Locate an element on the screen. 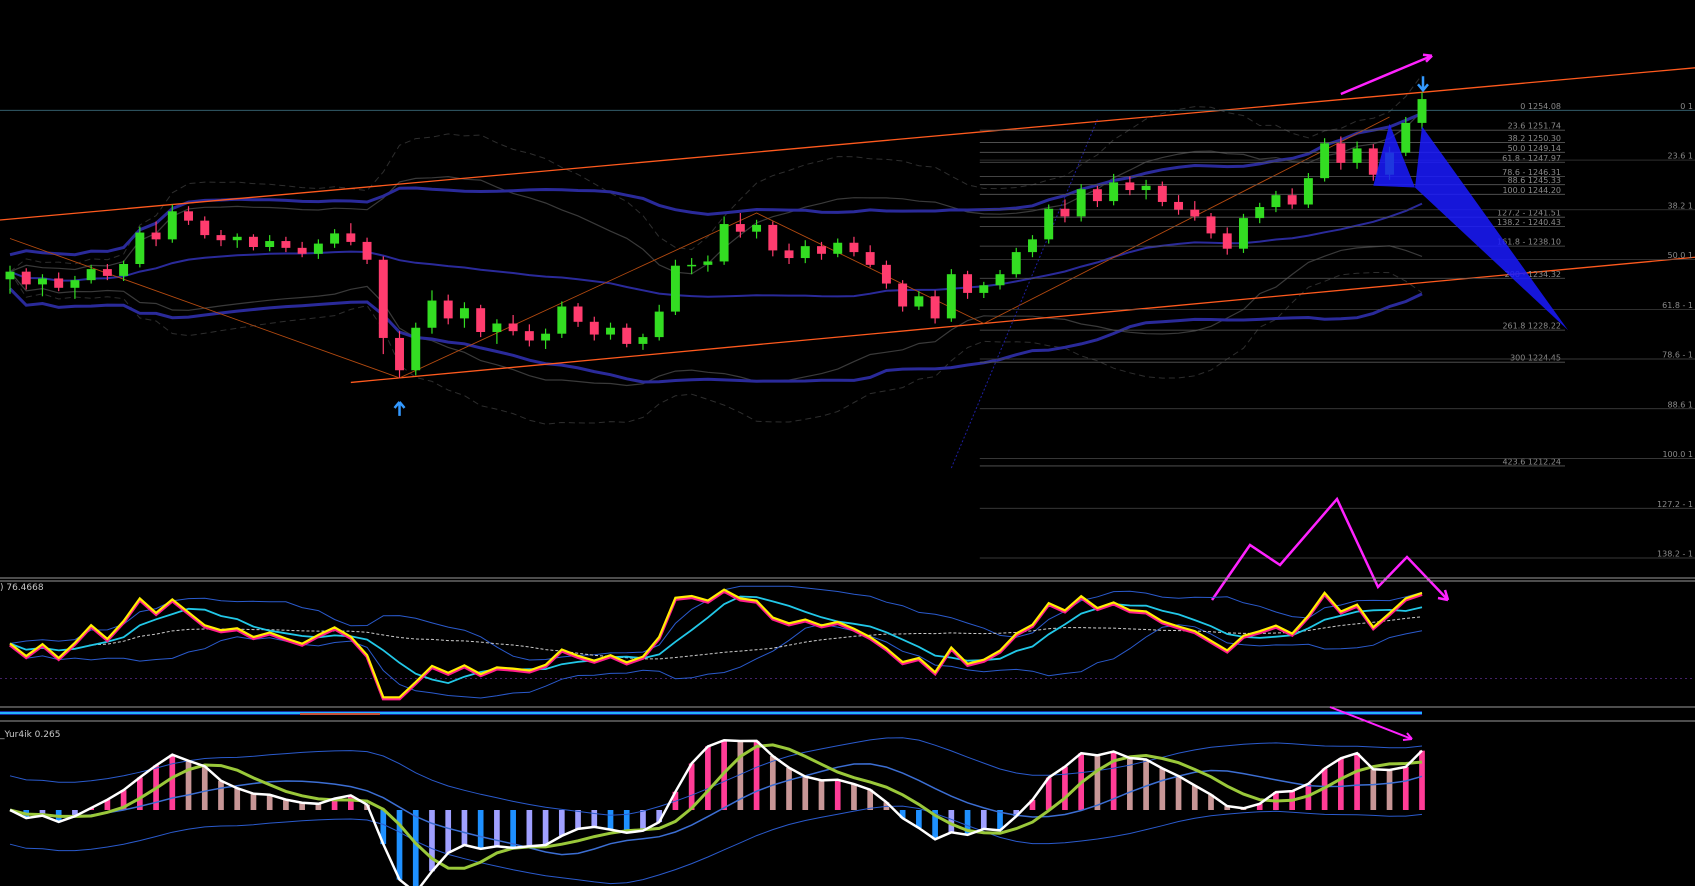  fib-level-label: 127.2 - 1 is located at coordinates (1675, 504).